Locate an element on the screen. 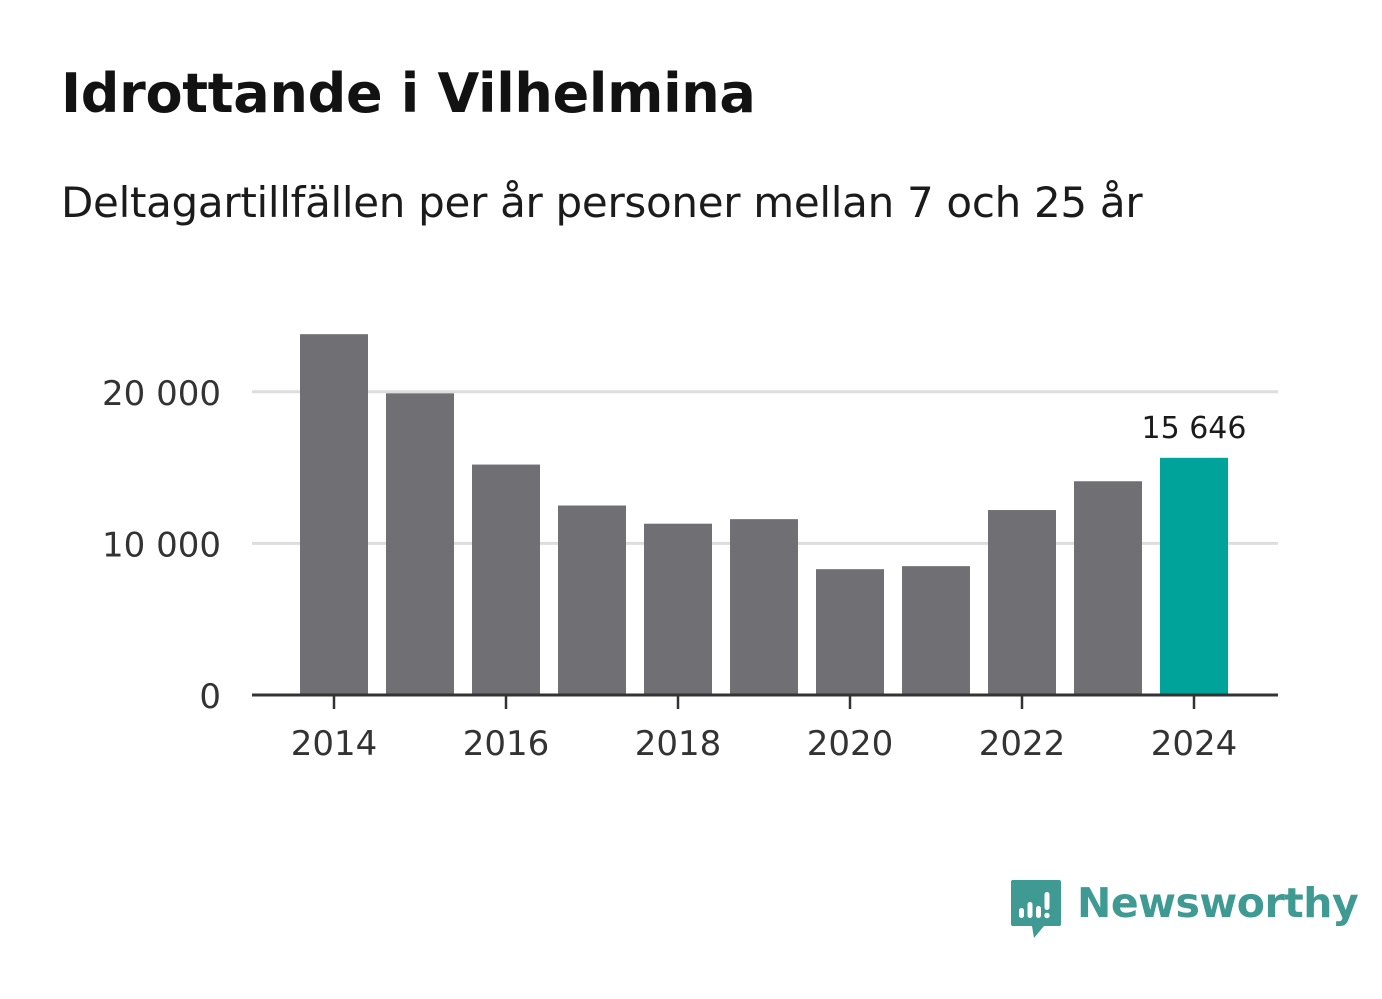  bar-2021 is located at coordinates (936, 630).